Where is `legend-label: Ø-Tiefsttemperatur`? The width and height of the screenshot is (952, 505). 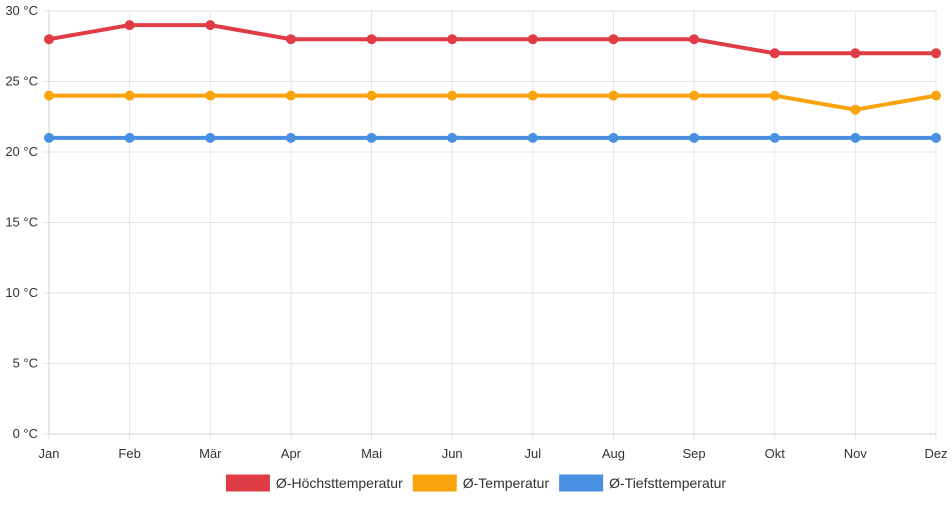 legend-label: Ø-Tiefsttemperatur is located at coordinates (667, 483).